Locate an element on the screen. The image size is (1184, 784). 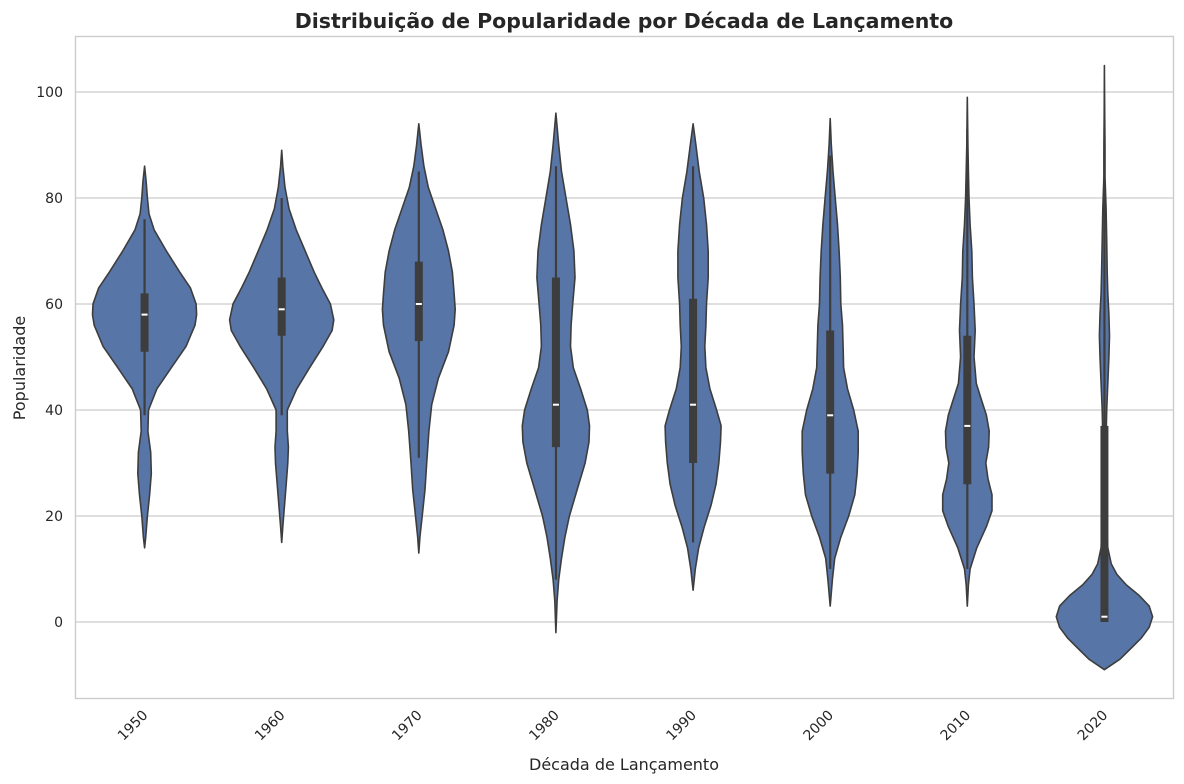
y-tick-label: 40 is located at coordinates (54, 411).